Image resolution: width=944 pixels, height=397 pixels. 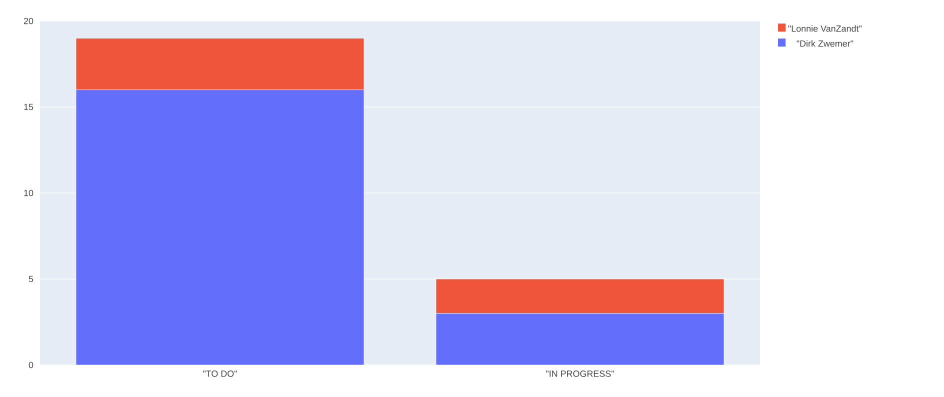 What do you see at coordinates (29, 193) in the screenshot?
I see `y-tick-label: 10` at bounding box center [29, 193].